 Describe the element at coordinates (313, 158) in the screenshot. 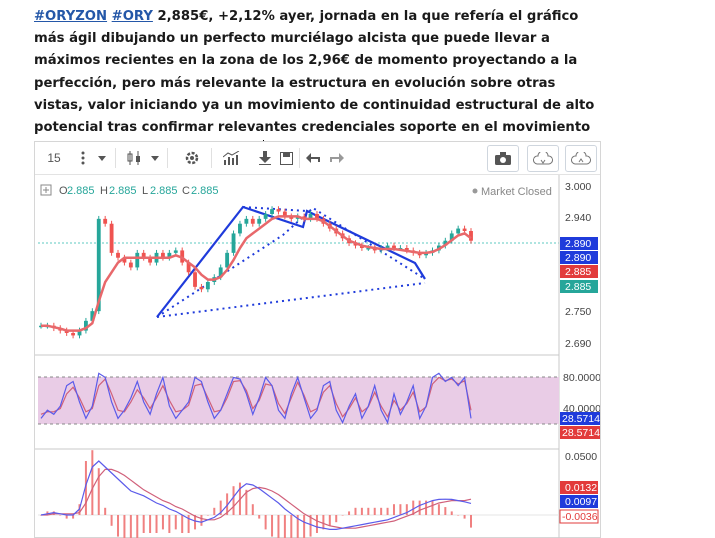

I see `undo-icon` at that location.